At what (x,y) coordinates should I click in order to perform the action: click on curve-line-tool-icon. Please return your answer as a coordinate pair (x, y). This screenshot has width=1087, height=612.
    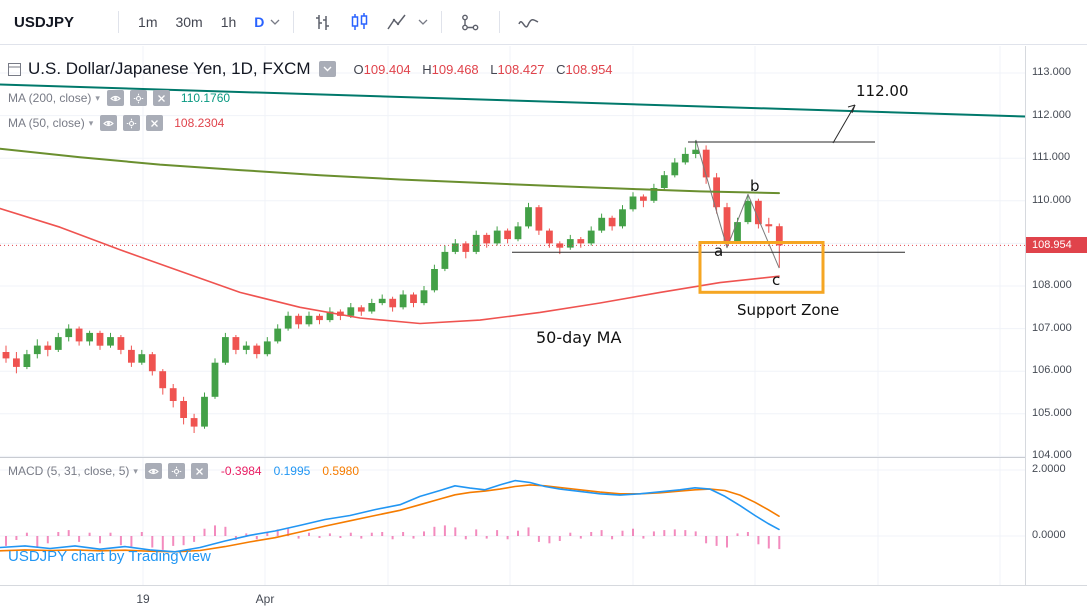
    Looking at the image, I should click on (528, 22).